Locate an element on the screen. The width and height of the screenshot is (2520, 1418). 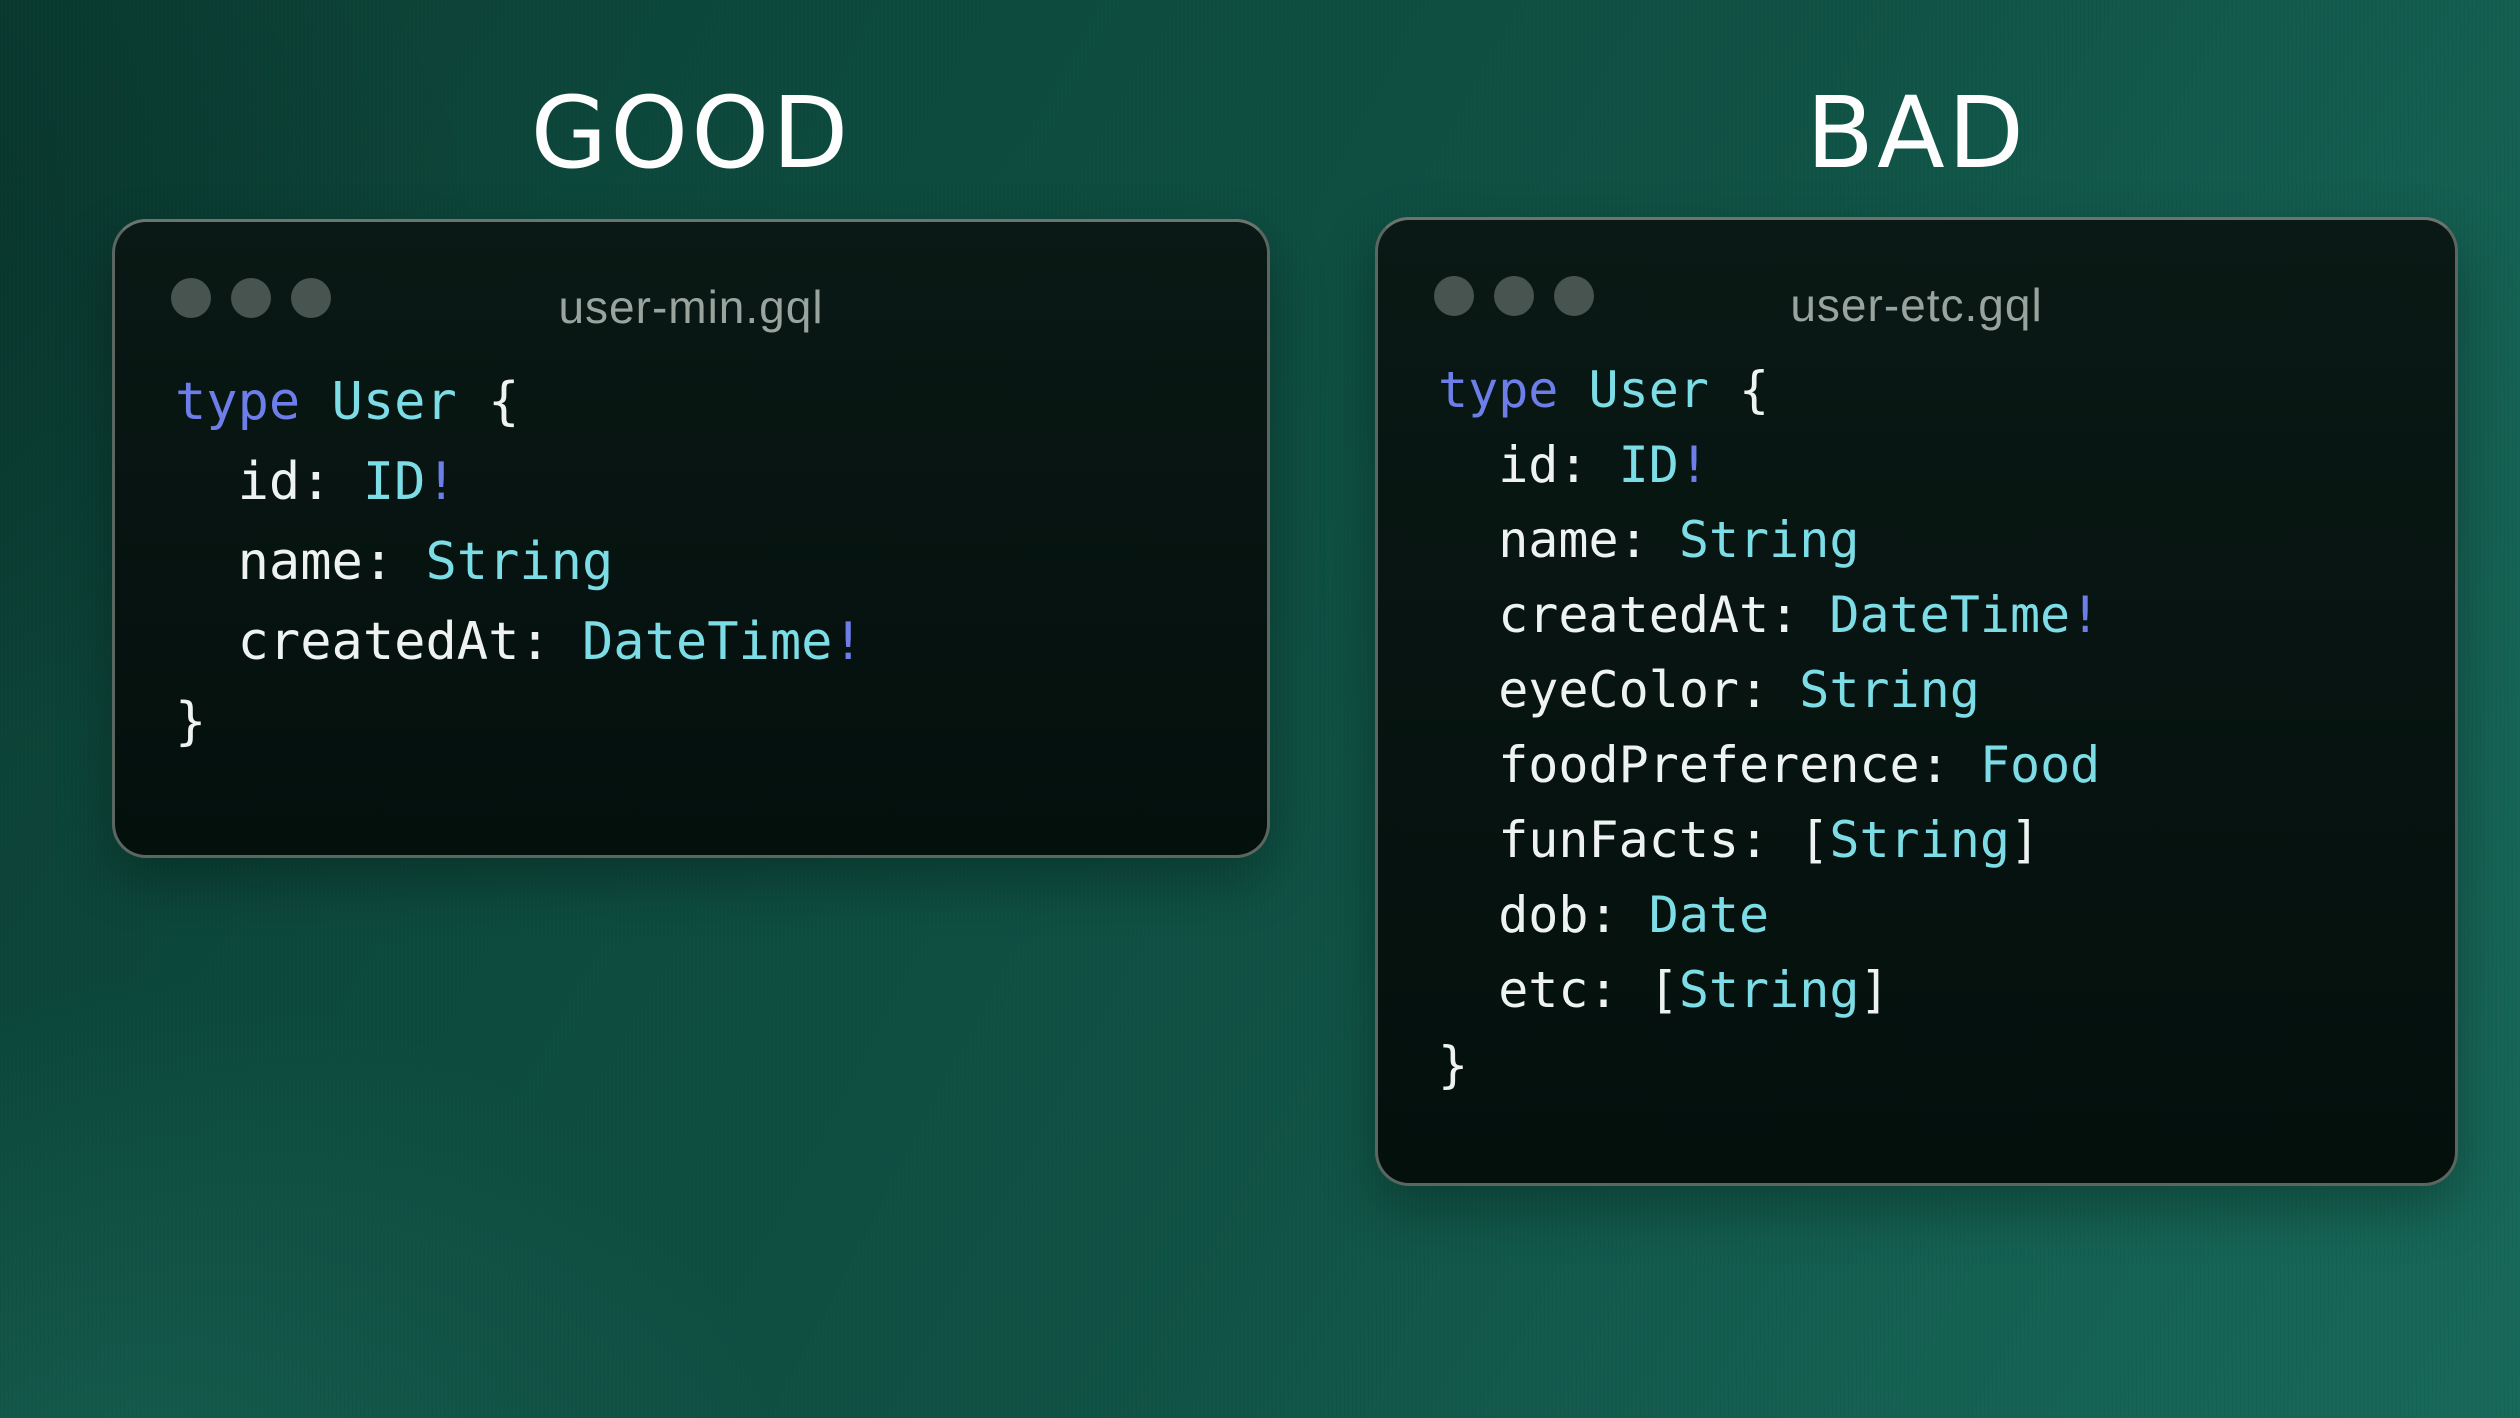
code-token: etc: [ is located at coordinates (1558, 990).